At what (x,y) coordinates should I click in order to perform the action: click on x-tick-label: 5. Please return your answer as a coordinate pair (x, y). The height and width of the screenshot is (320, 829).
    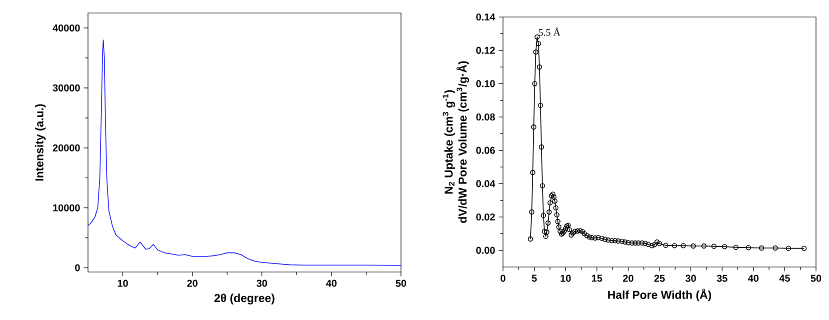
    Looking at the image, I should click on (534, 278).